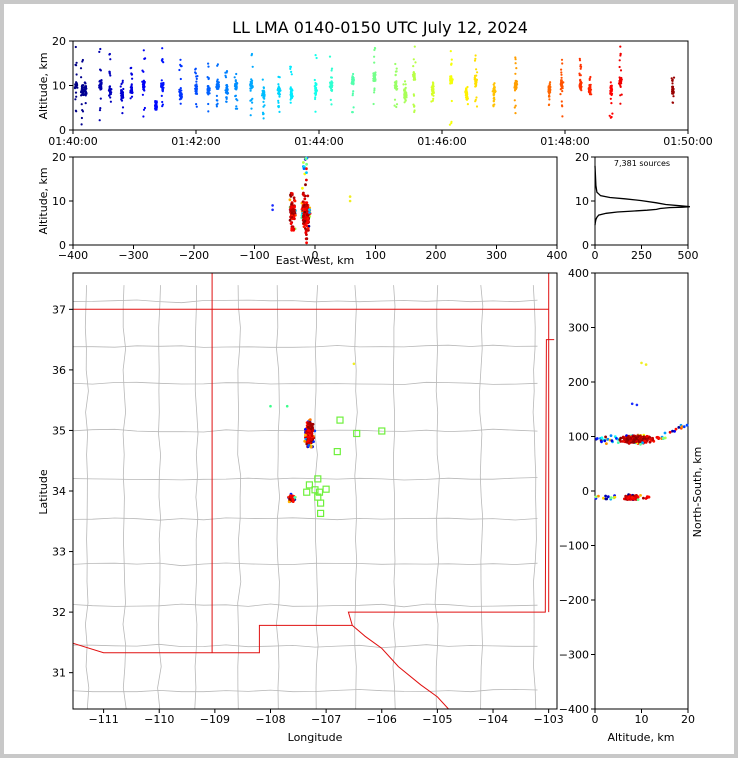 The width and height of the screenshot is (738, 758). What do you see at coordinates (496, 255) in the screenshot?
I see `x-tick-label: 300` at bounding box center [496, 255].